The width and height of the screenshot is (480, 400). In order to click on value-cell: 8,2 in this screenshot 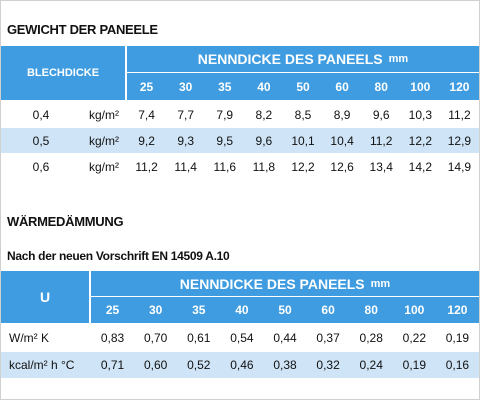, I will do `click(264, 114)`.